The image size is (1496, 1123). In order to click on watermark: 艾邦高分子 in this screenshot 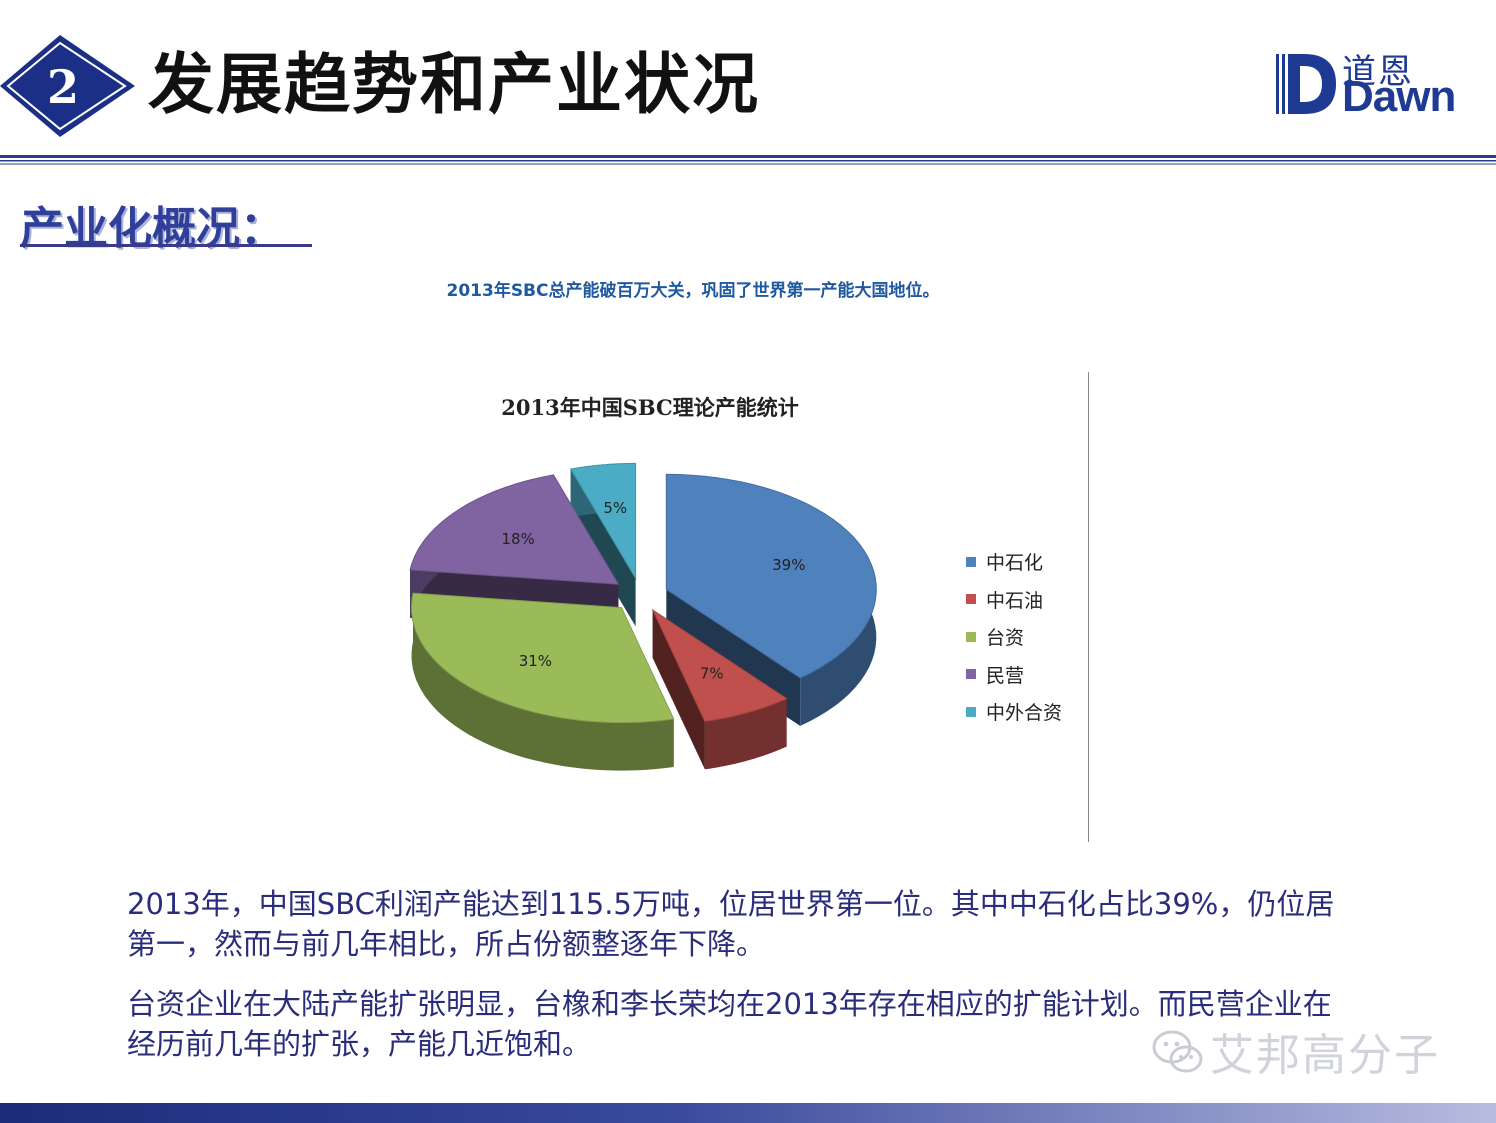, I will do `click(1310, 1050)`.